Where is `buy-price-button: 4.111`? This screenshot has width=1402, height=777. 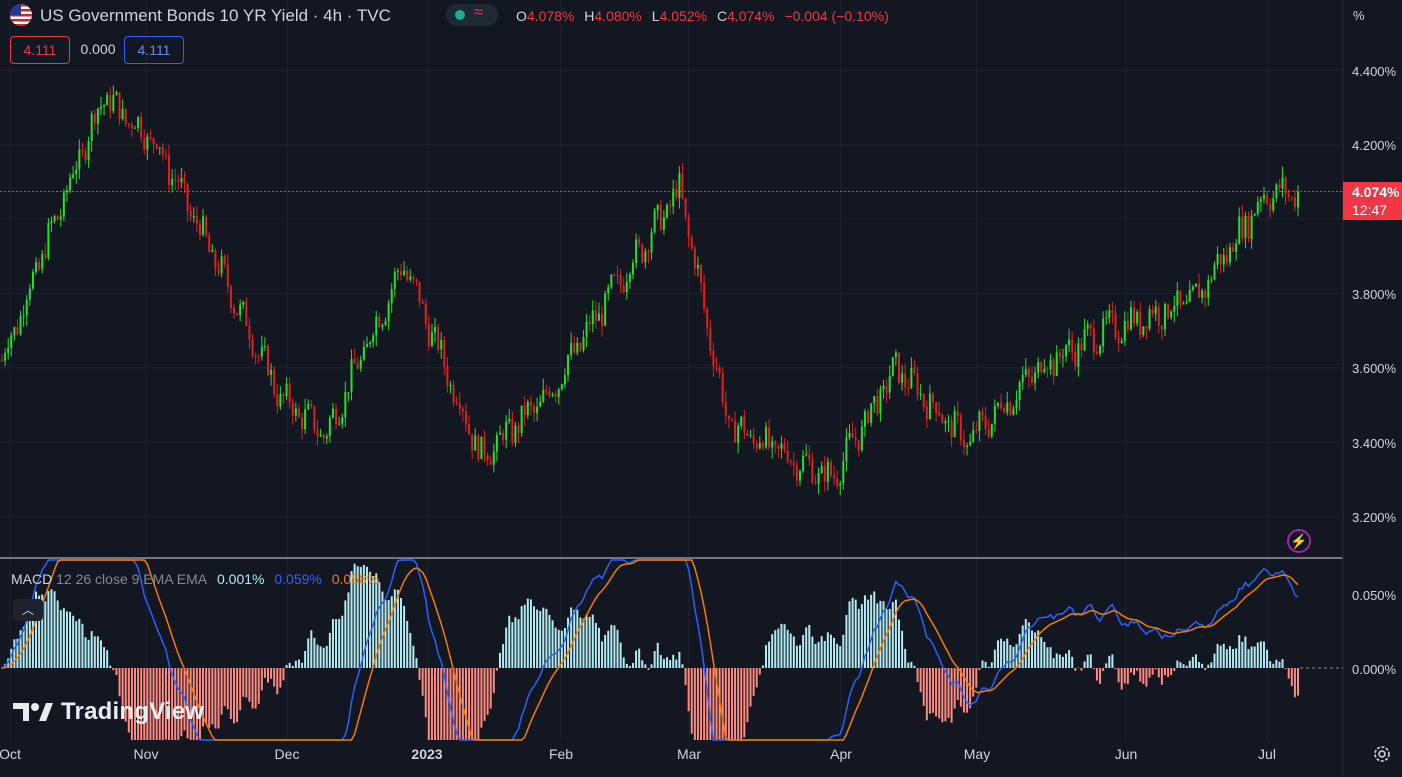
buy-price-button: 4.111 is located at coordinates (154, 50).